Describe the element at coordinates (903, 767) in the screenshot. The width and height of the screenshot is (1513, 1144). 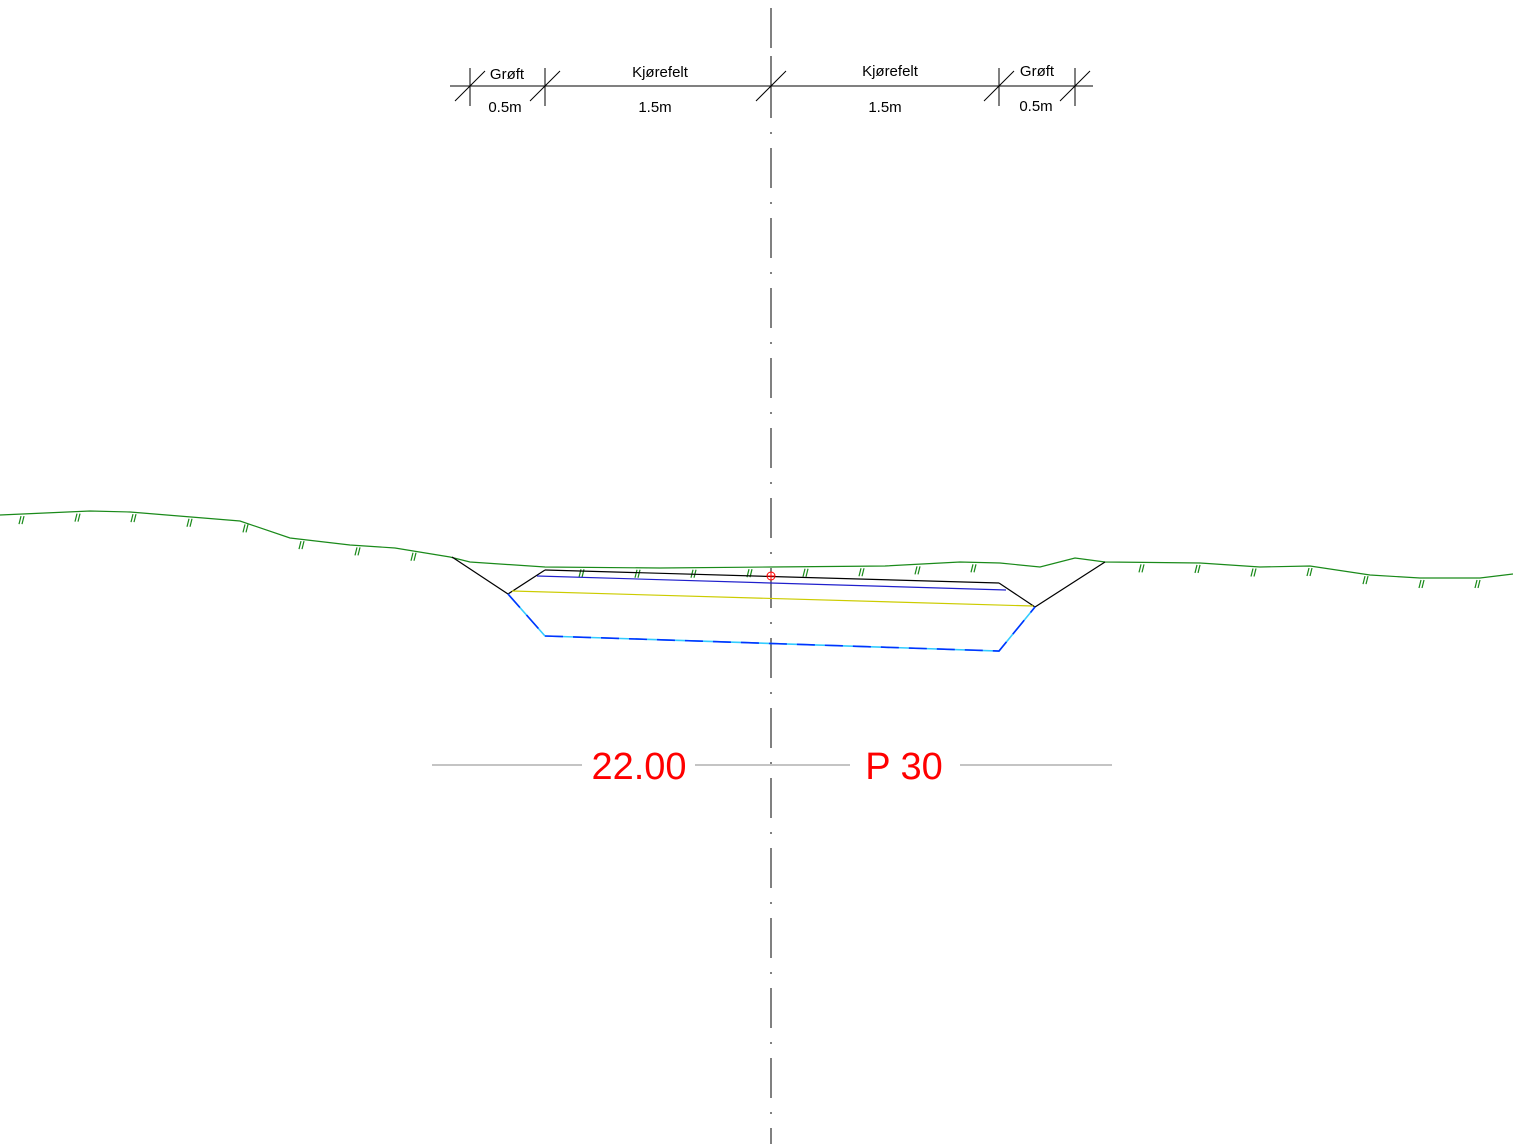
I see `profile-label: P 30` at that location.